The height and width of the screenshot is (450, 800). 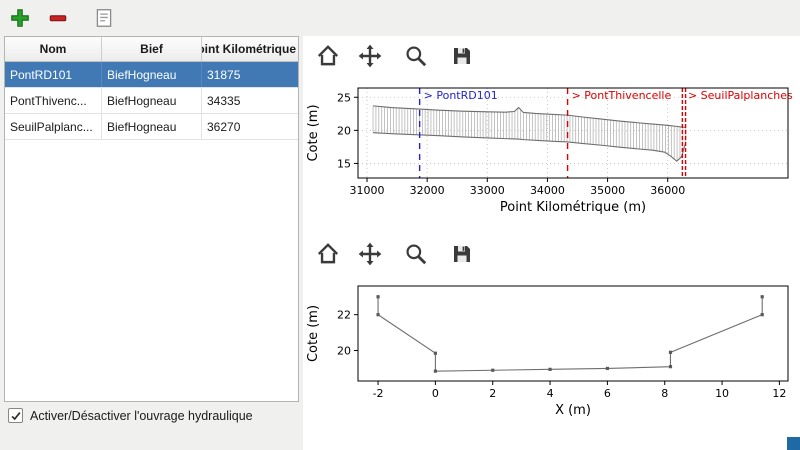 I want to click on svg-text: 31000, so click(x=367, y=190).